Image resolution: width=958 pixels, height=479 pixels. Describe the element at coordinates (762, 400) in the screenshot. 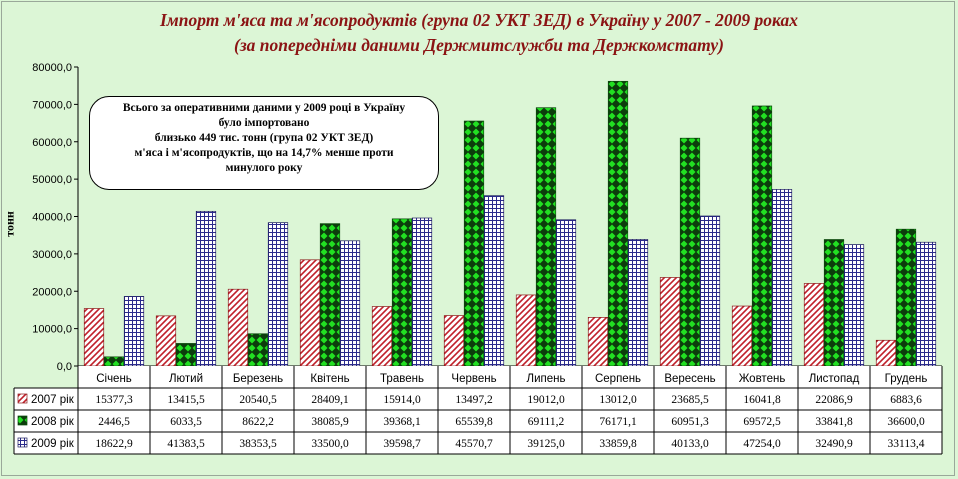

I see `data-label: 16041,8` at that location.